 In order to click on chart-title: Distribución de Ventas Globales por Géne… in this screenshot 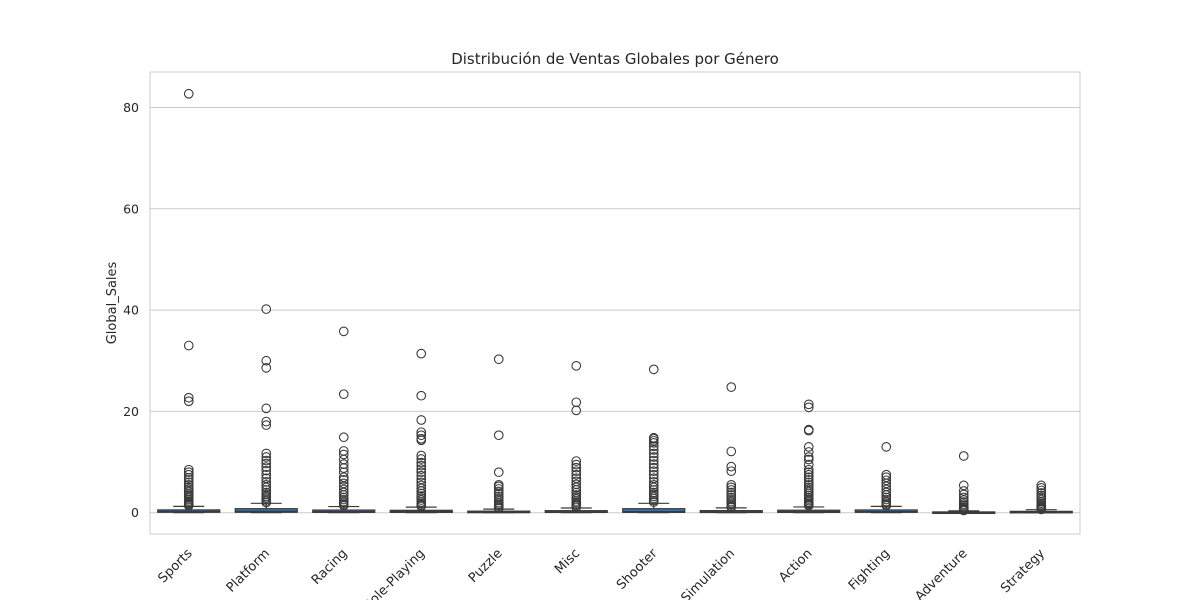, I will do `click(615, 59)`.